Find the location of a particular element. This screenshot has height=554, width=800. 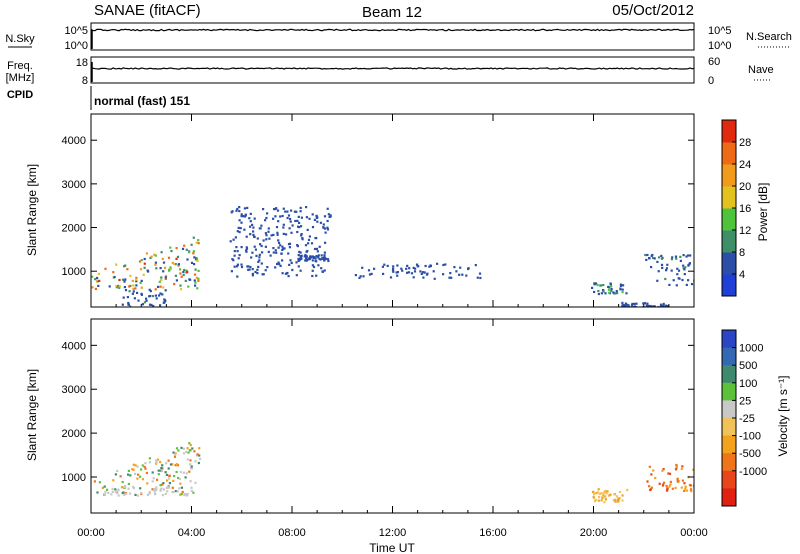

power-colorbar-segment is located at coordinates (729, 241).